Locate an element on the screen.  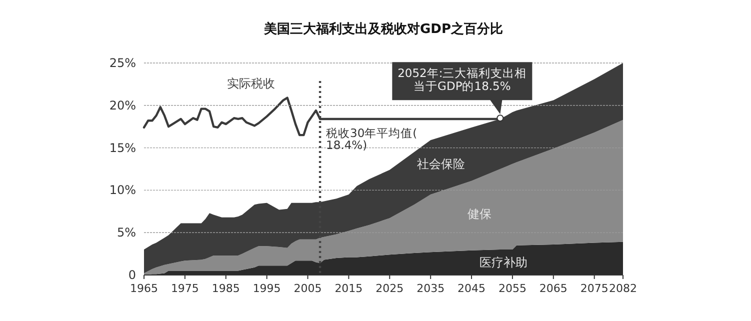
chart-title: 美国三大福利支出及税收对GDP之百分比 is located at coordinates (383, 29).